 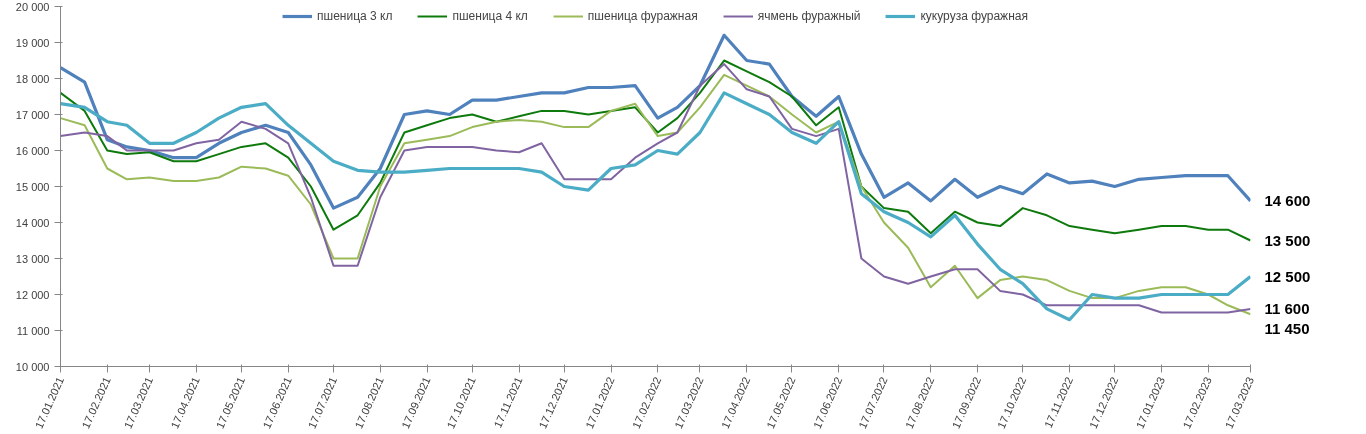 I want to click on data-label: 11 450, so click(x=1287, y=329).